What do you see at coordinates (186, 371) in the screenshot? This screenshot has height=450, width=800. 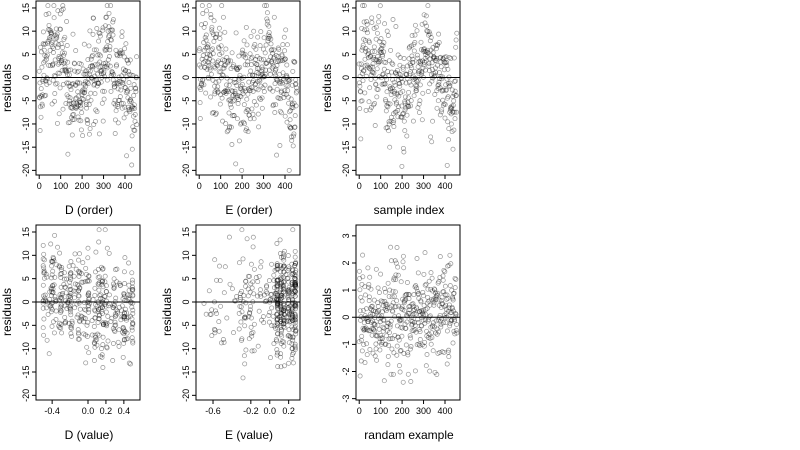 I see `y-tick-label: -15` at bounding box center [186, 371].